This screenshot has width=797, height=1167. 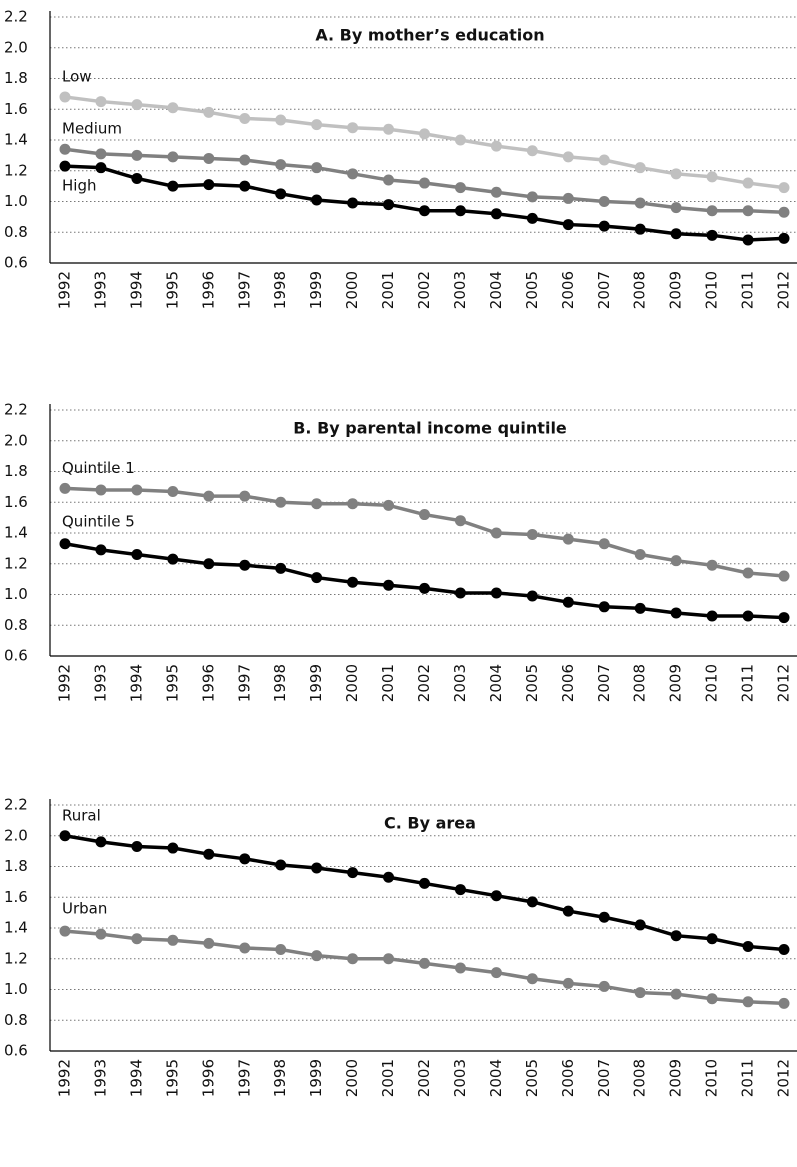 What do you see at coordinates (388, 1078) in the screenshot?
I see `x-tick-label: 2001` at bounding box center [388, 1078].